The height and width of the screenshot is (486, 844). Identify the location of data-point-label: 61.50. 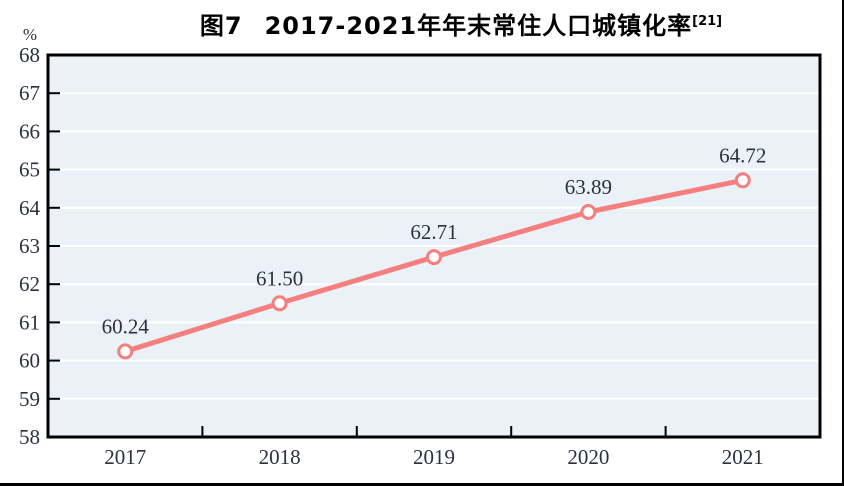
(279, 278).